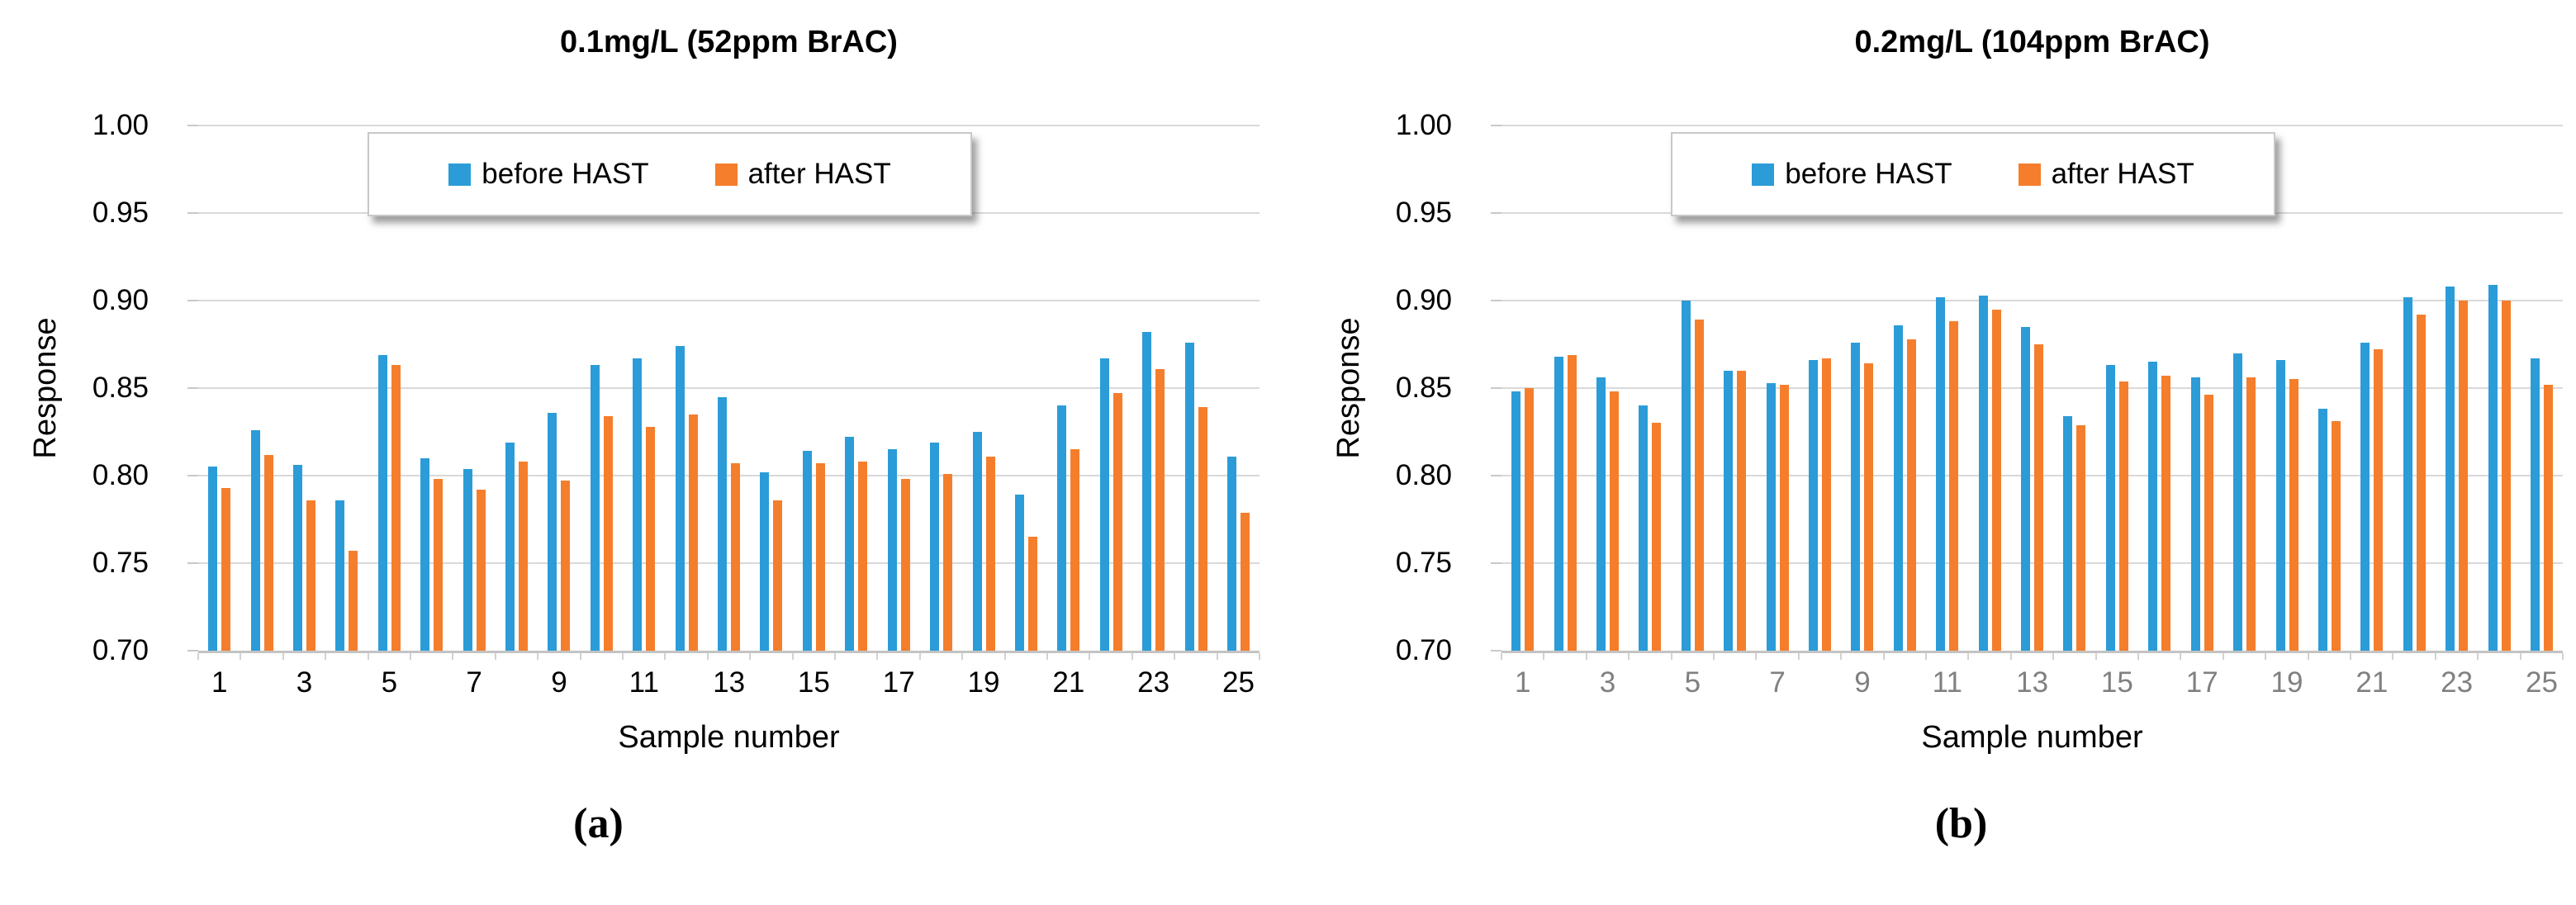 This screenshot has height=905, width=2576. What do you see at coordinates (2122, 174) in the screenshot?
I see `legend-label: after HAST` at bounding box center [2122, 174].